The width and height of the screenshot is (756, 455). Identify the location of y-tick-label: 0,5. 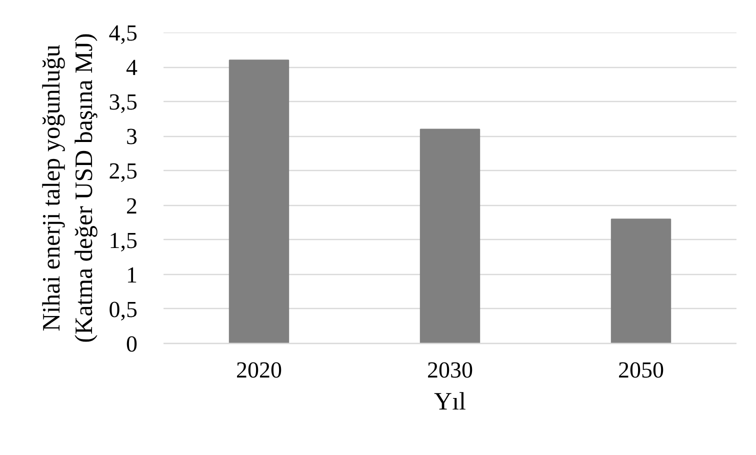
(123, 309).